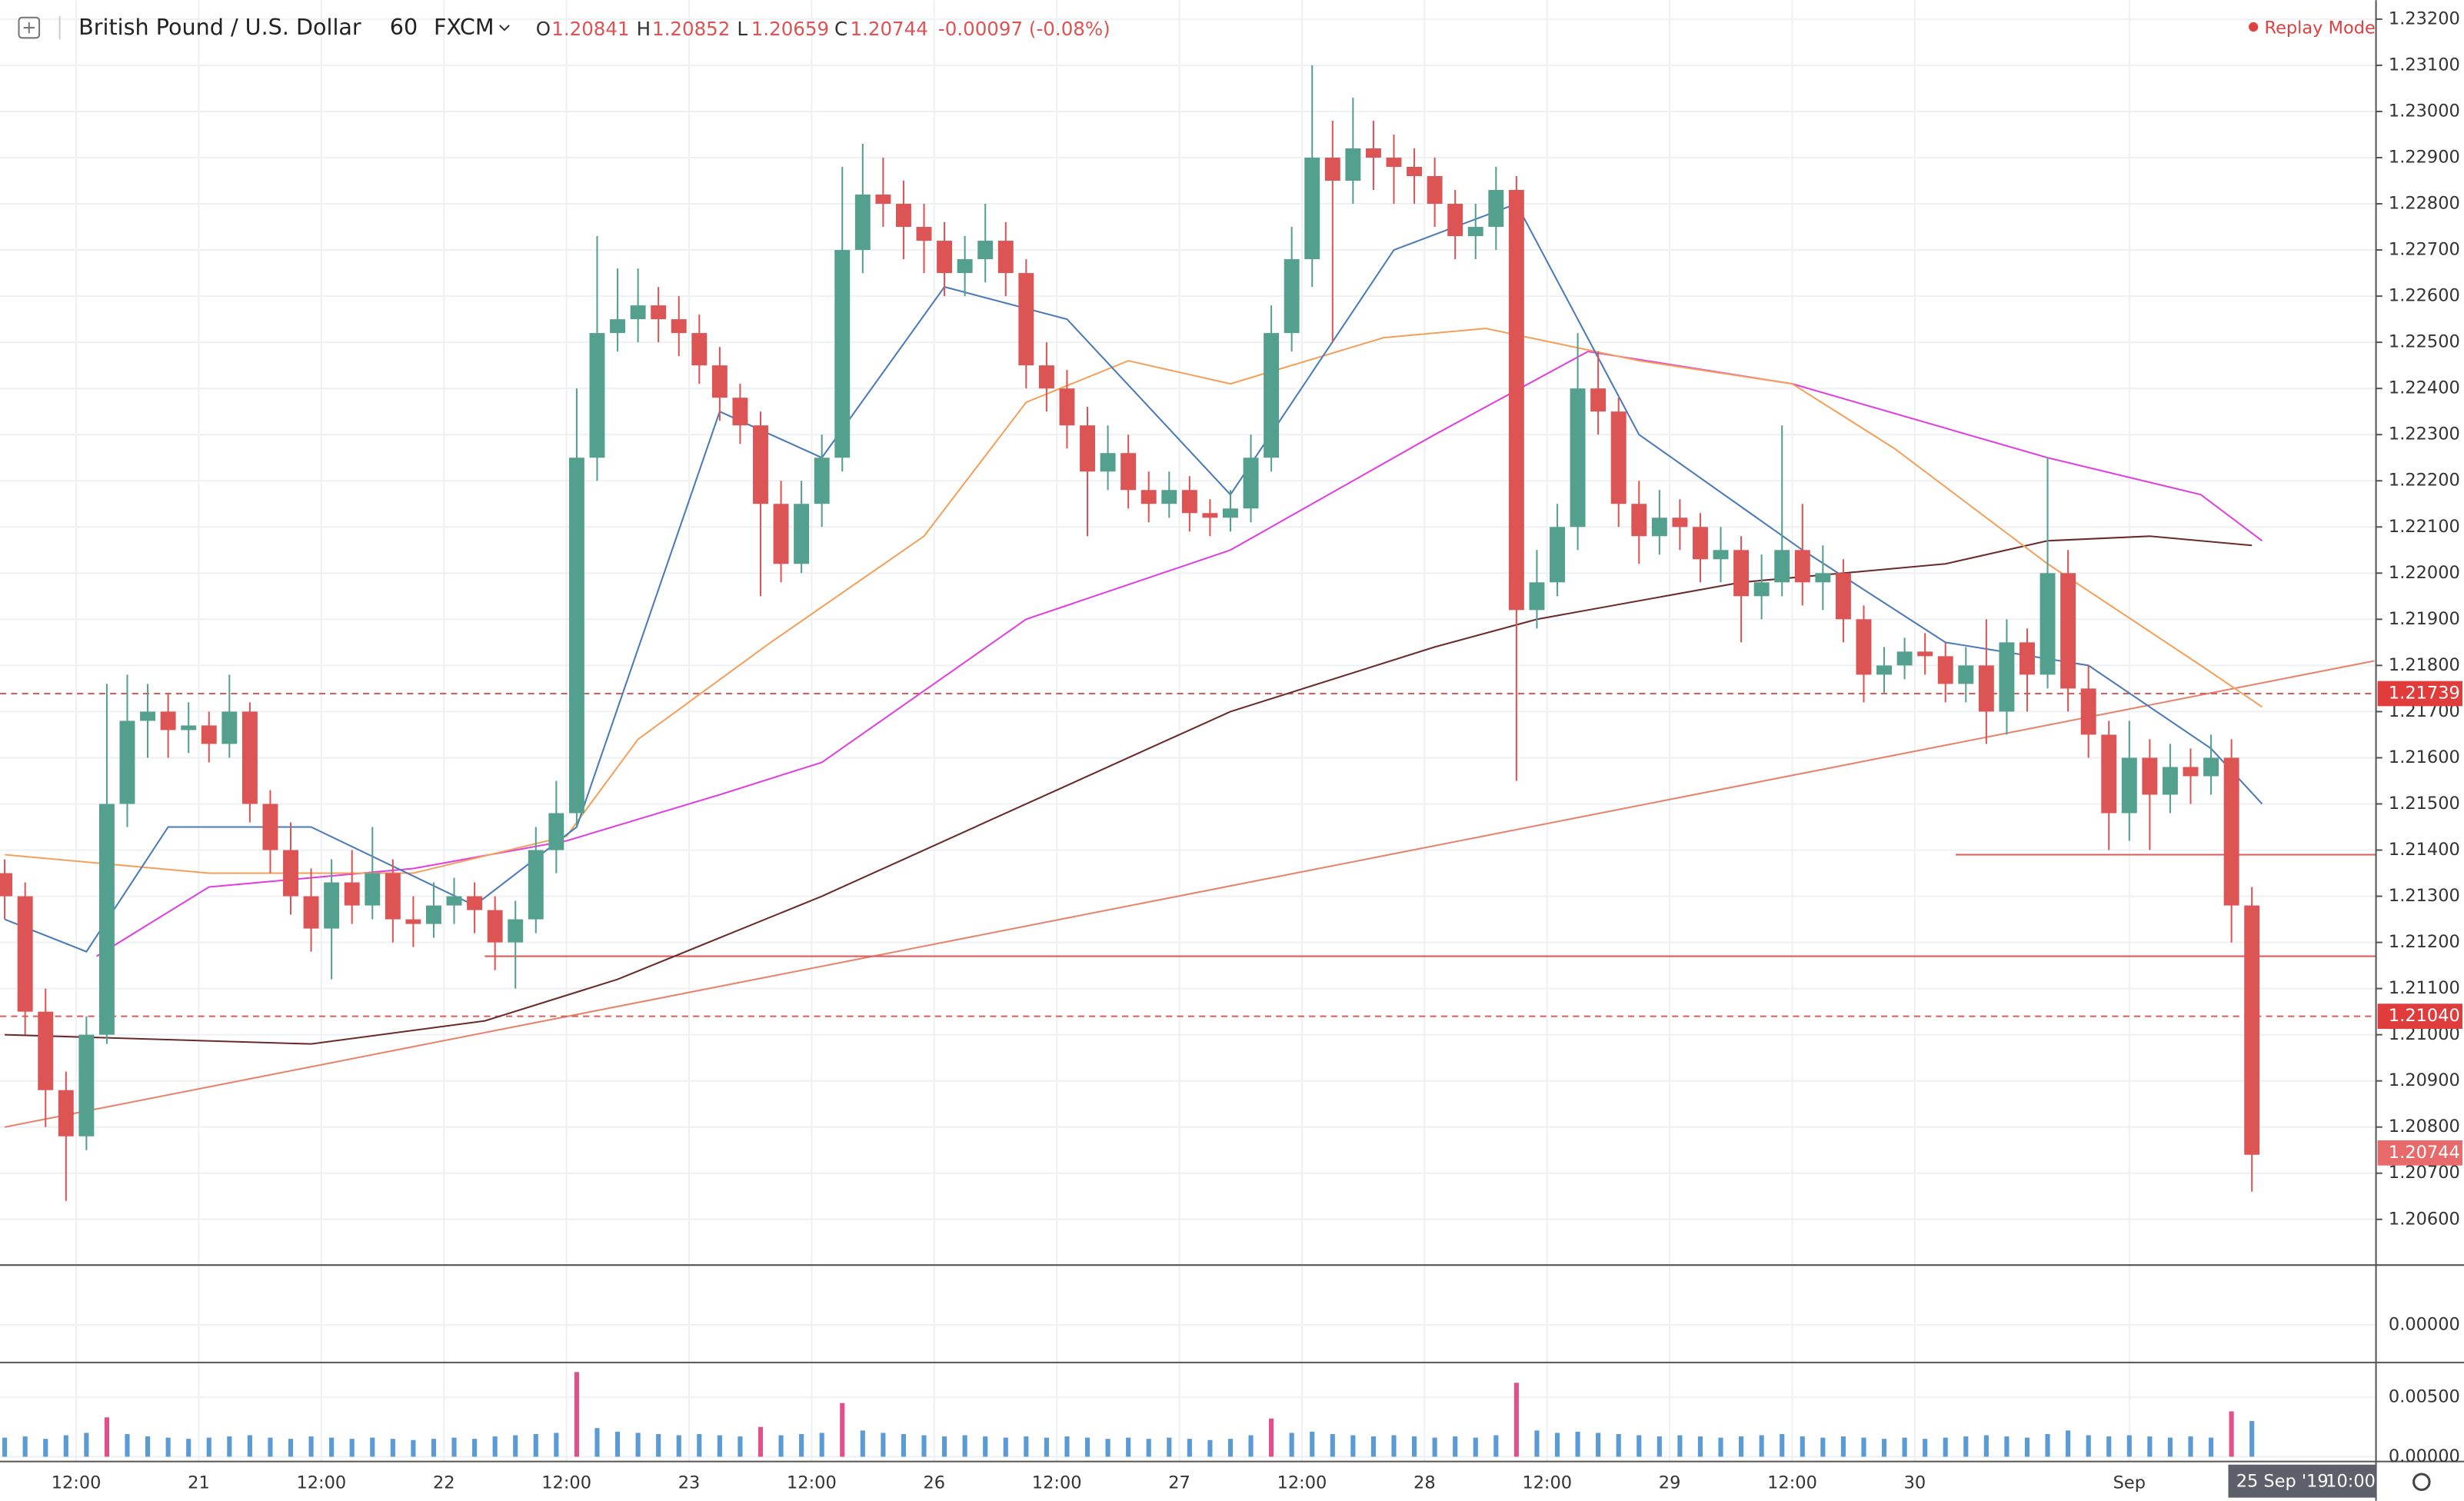 Image resolution: width=2464 pixels, height=1501 pixels. What do you see at coordinates (504, 29) in the screenshot?
I see `dropdown-icon` at bounding box center [504, 29].